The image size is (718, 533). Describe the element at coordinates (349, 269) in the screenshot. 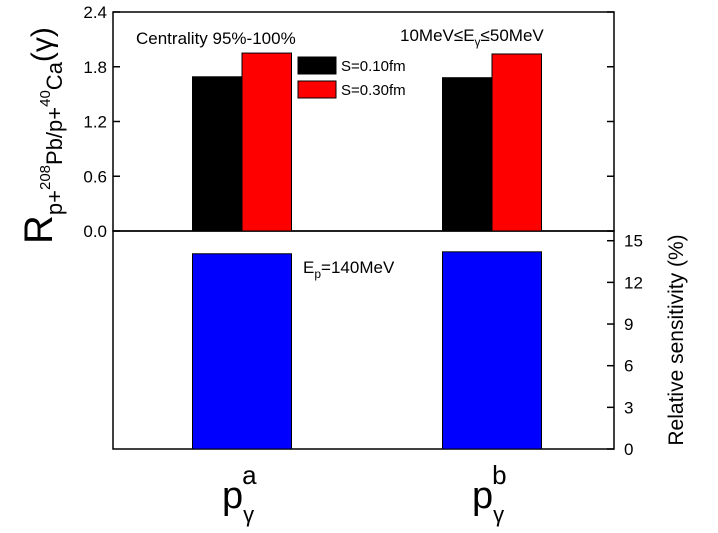

I see `annotation: Ep=140MeV` at that location.